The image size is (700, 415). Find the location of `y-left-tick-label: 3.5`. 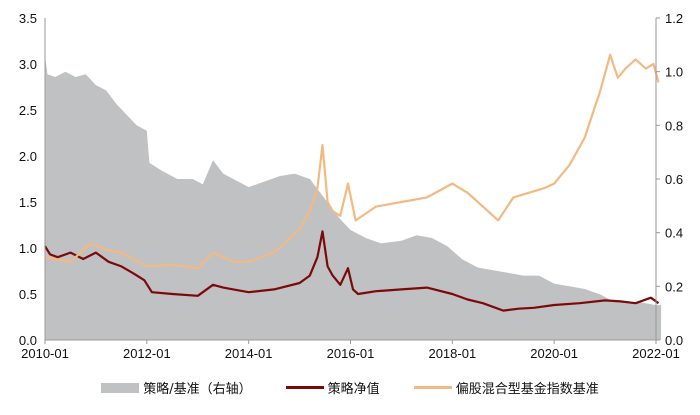

y-left-tick-label: 3.5 is located at coordinates (28, 18).